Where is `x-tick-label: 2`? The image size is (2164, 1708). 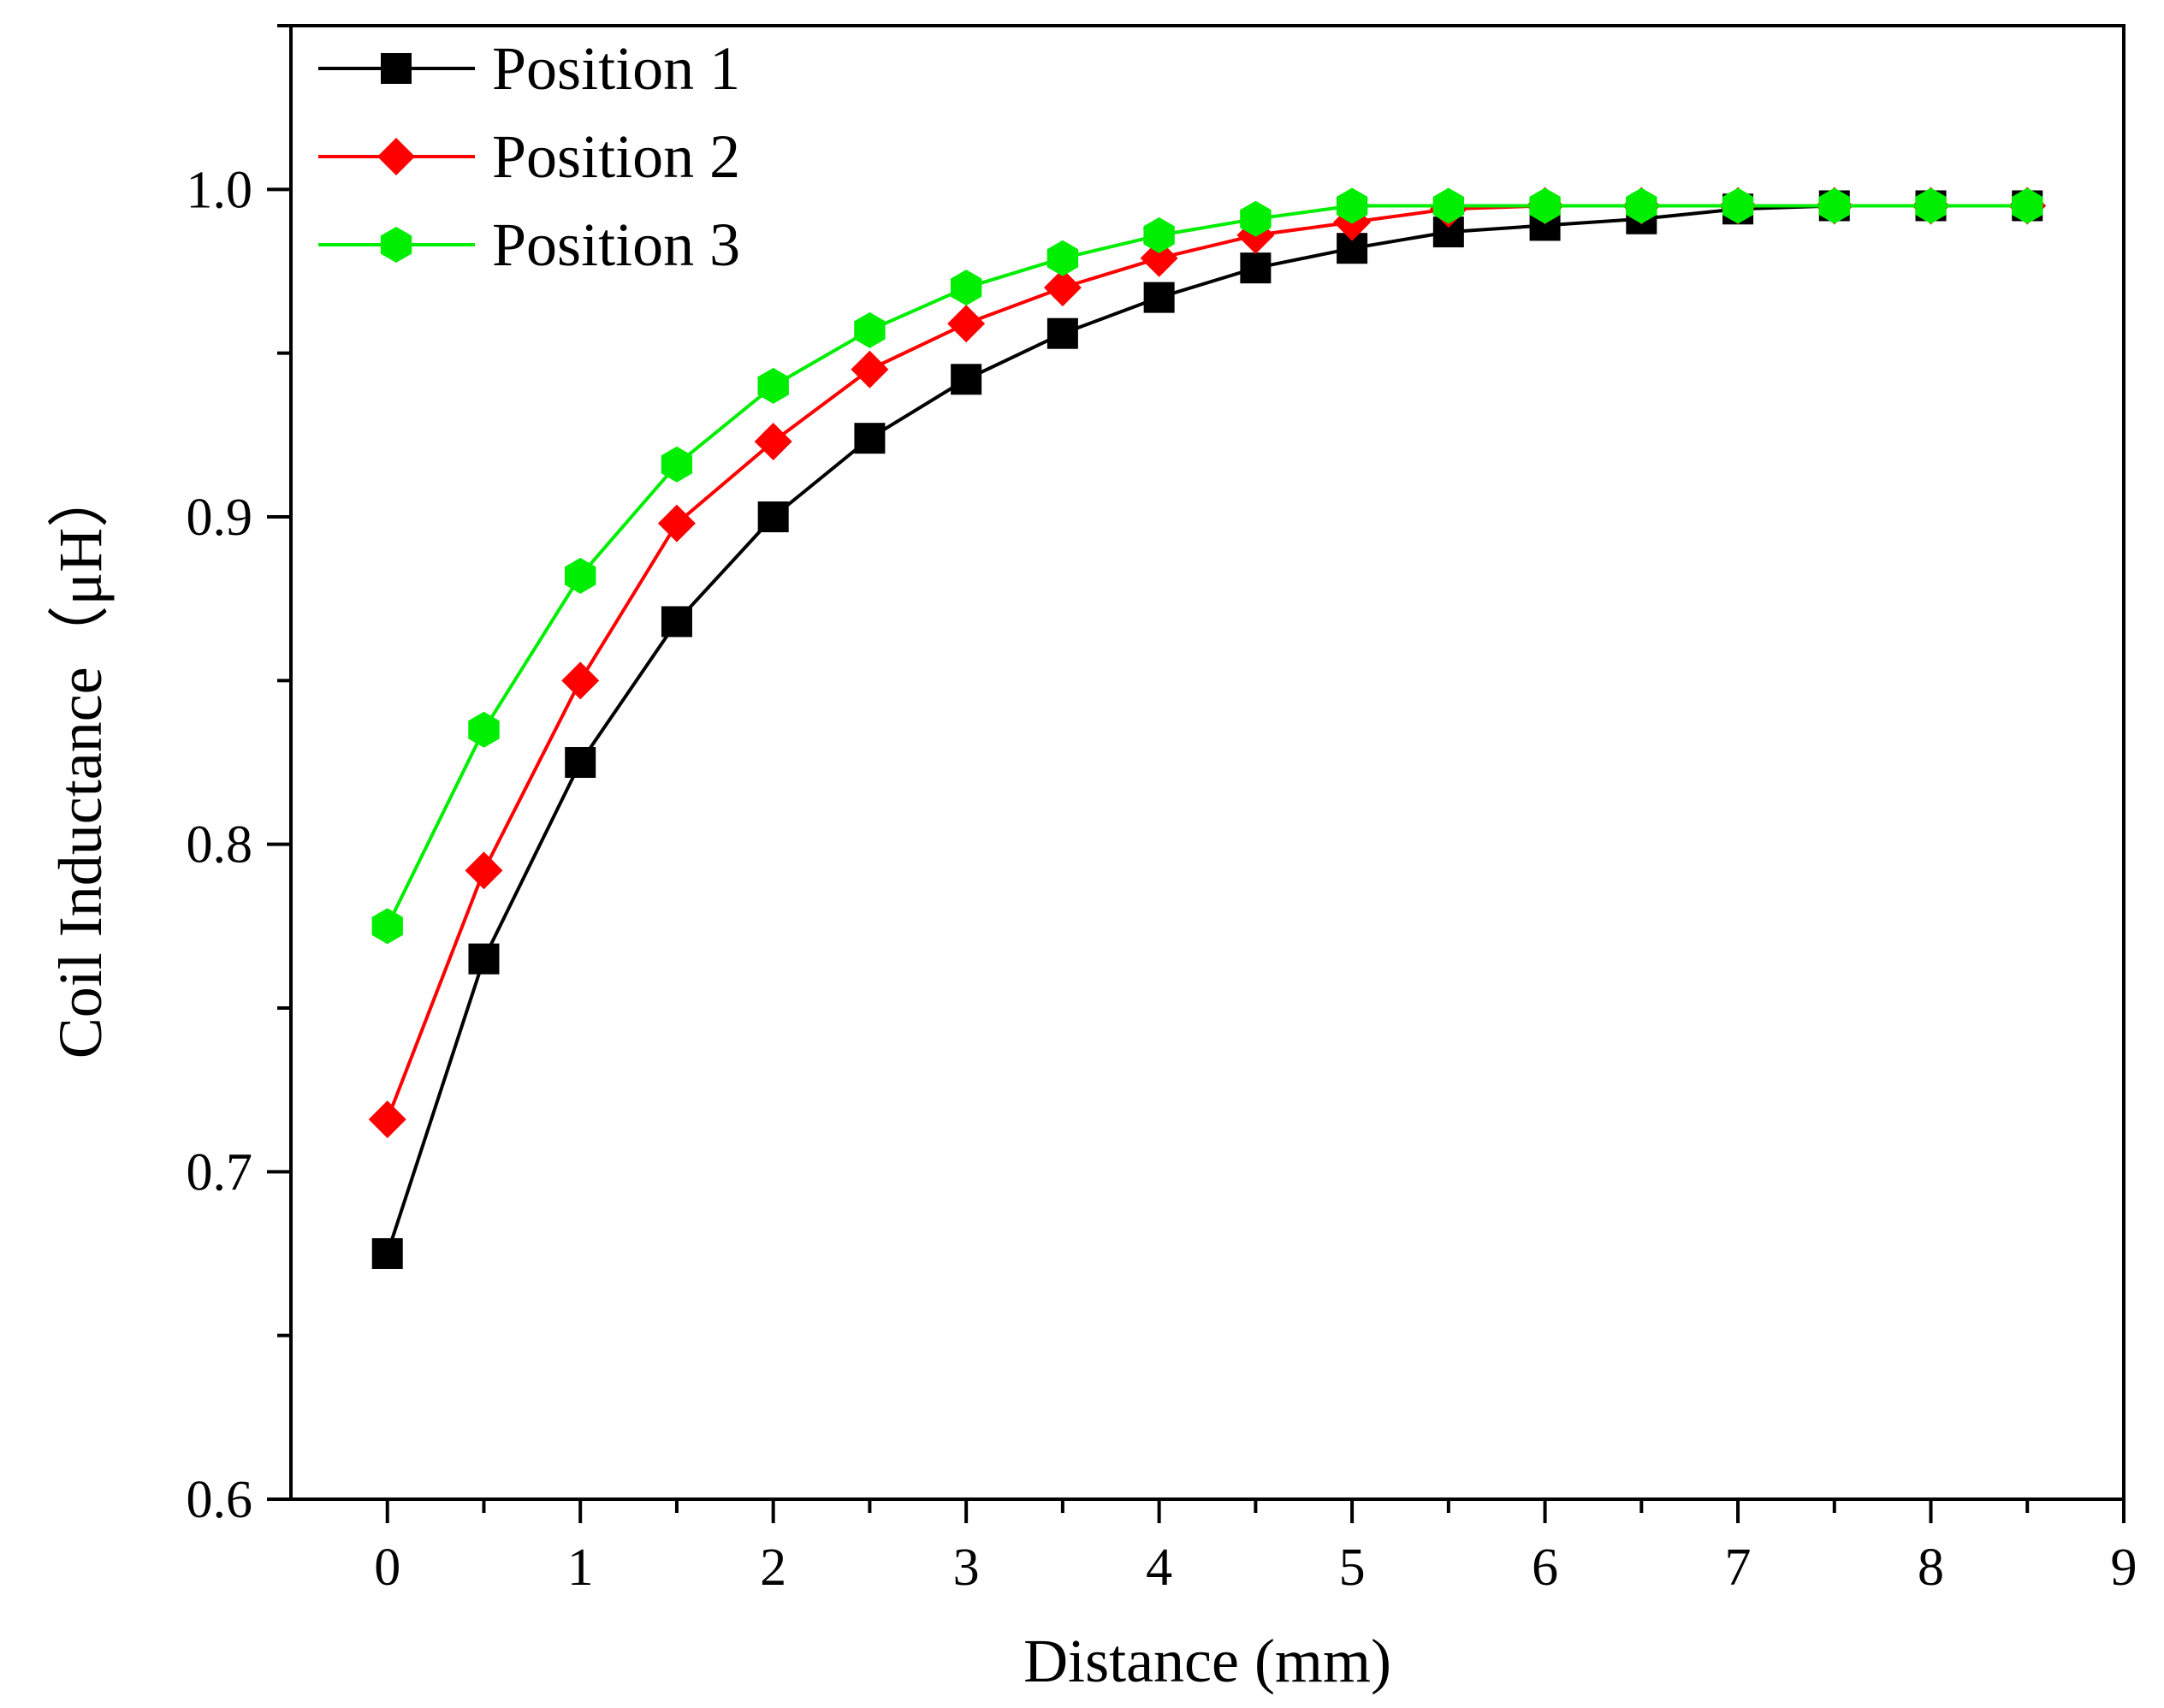 x-tick-label: 2 is located at coordinates (773, 1568).